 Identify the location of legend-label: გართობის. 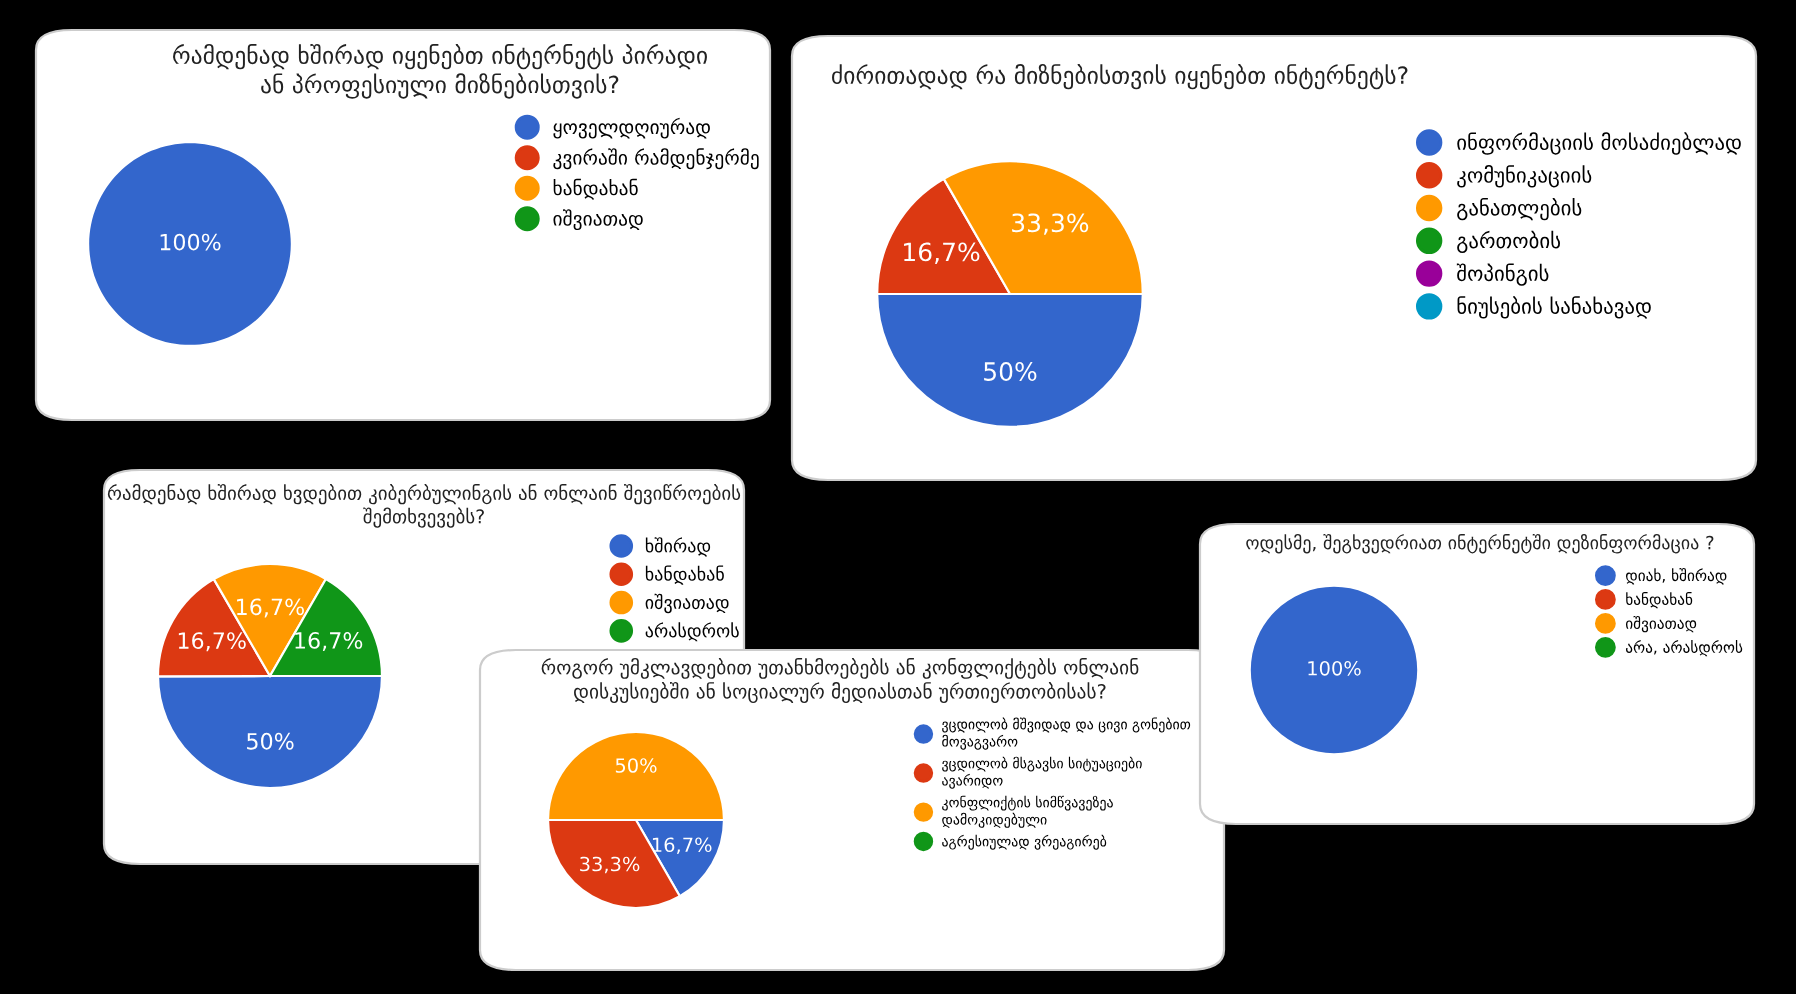
(1509, 241).